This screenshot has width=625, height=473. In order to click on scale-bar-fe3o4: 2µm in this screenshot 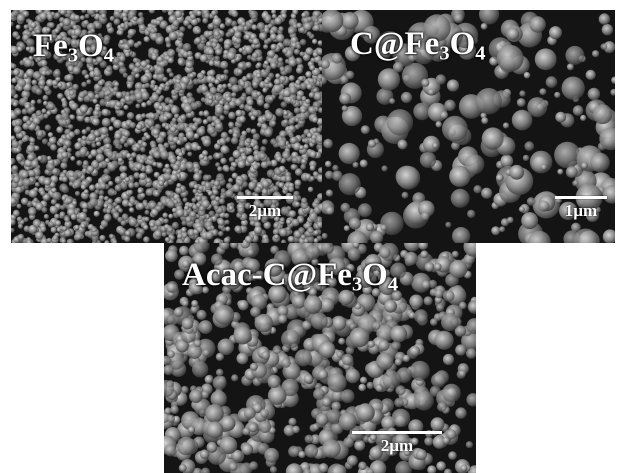, I will do `click(265, 207)`.